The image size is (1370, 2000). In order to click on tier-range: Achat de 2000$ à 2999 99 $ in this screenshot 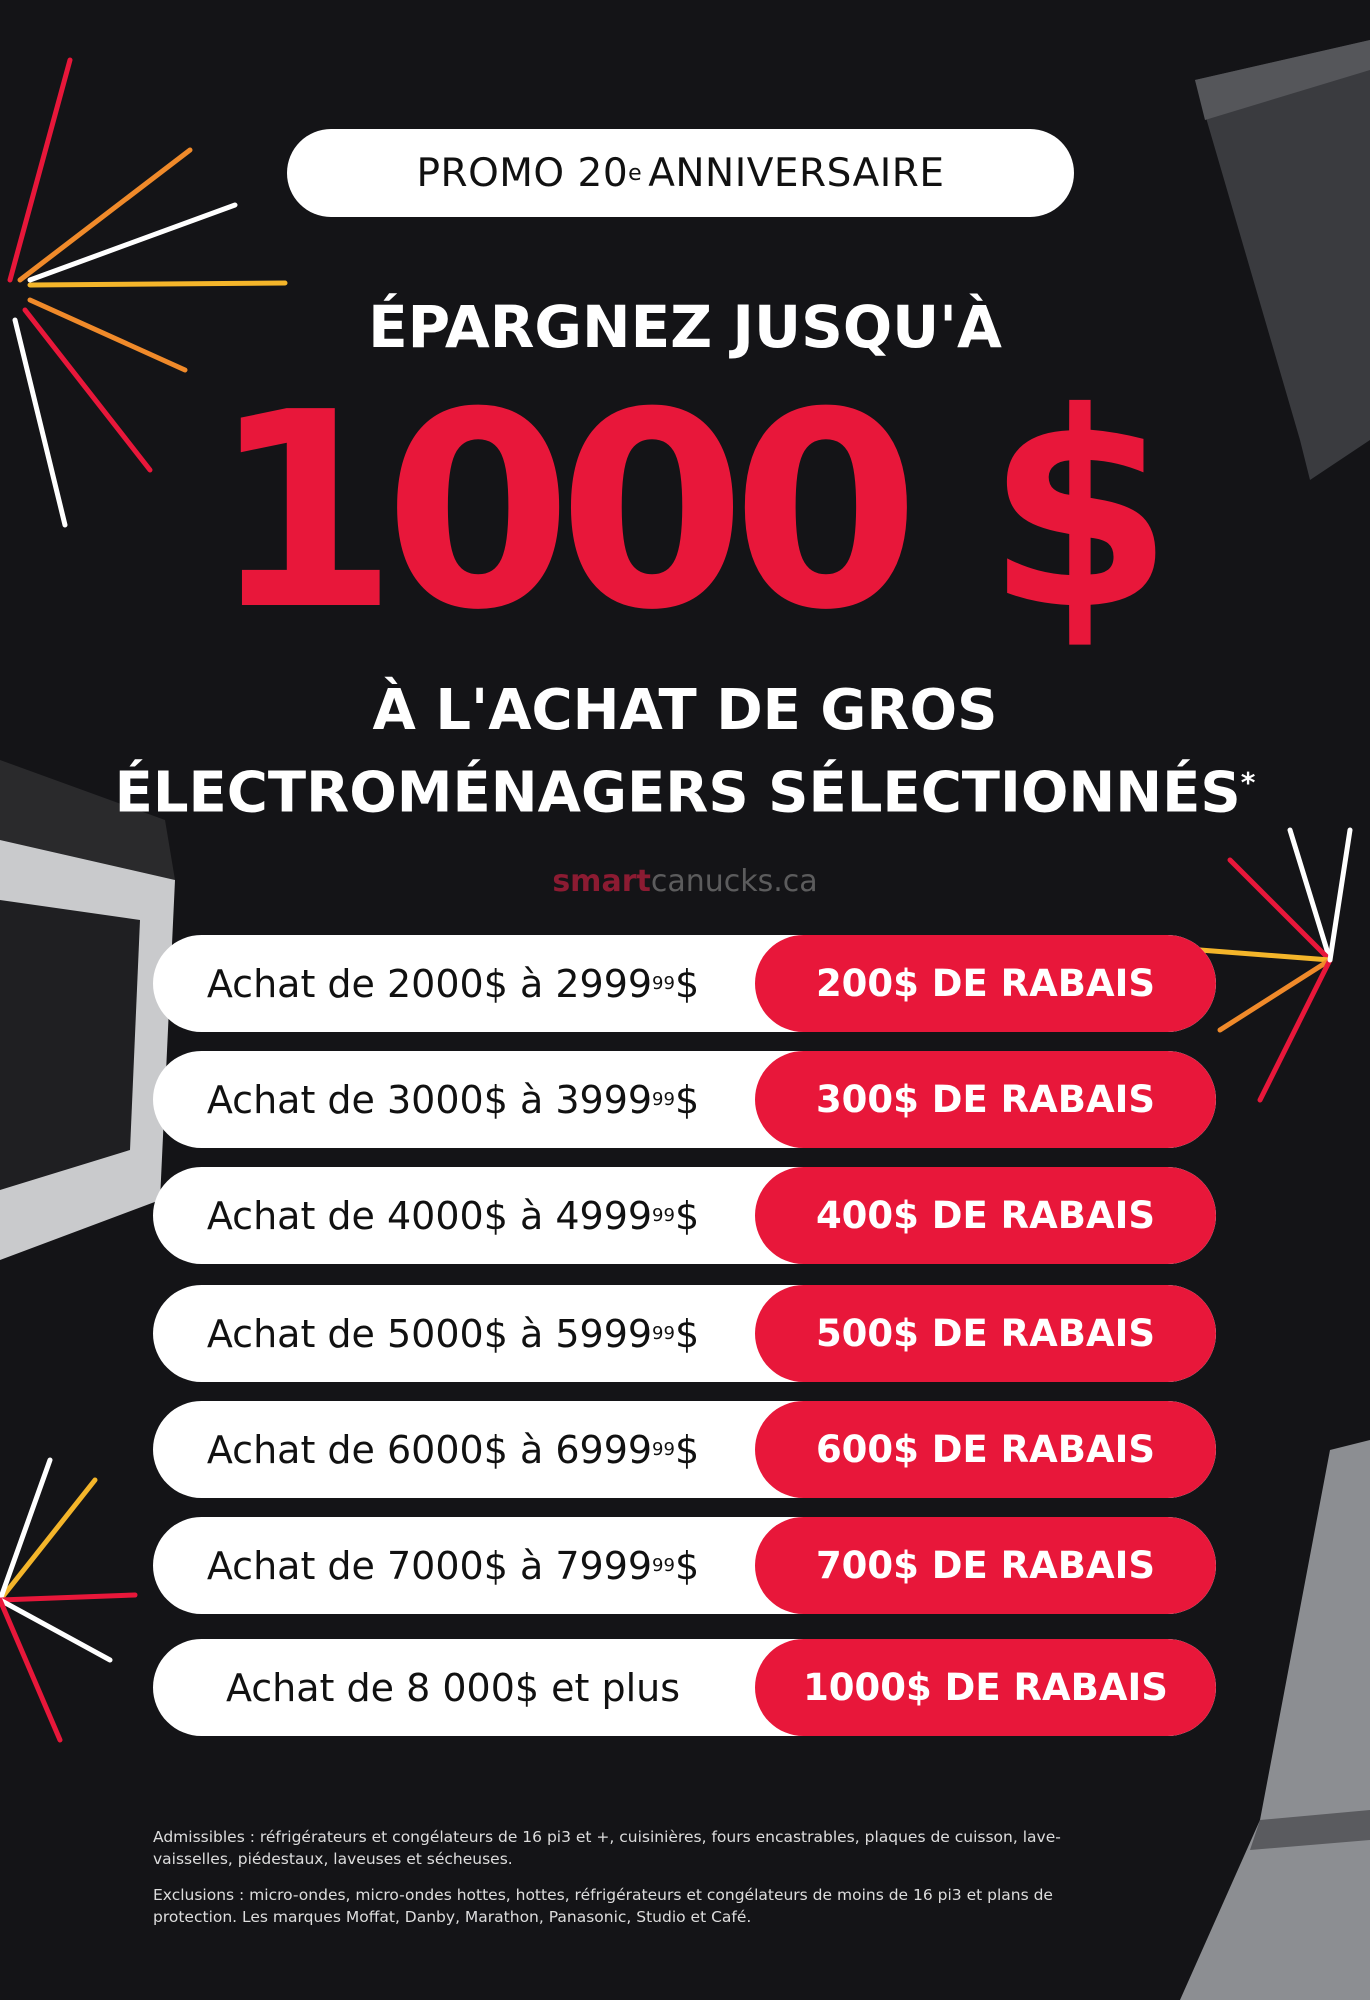, I will do `click(453, 983)`.